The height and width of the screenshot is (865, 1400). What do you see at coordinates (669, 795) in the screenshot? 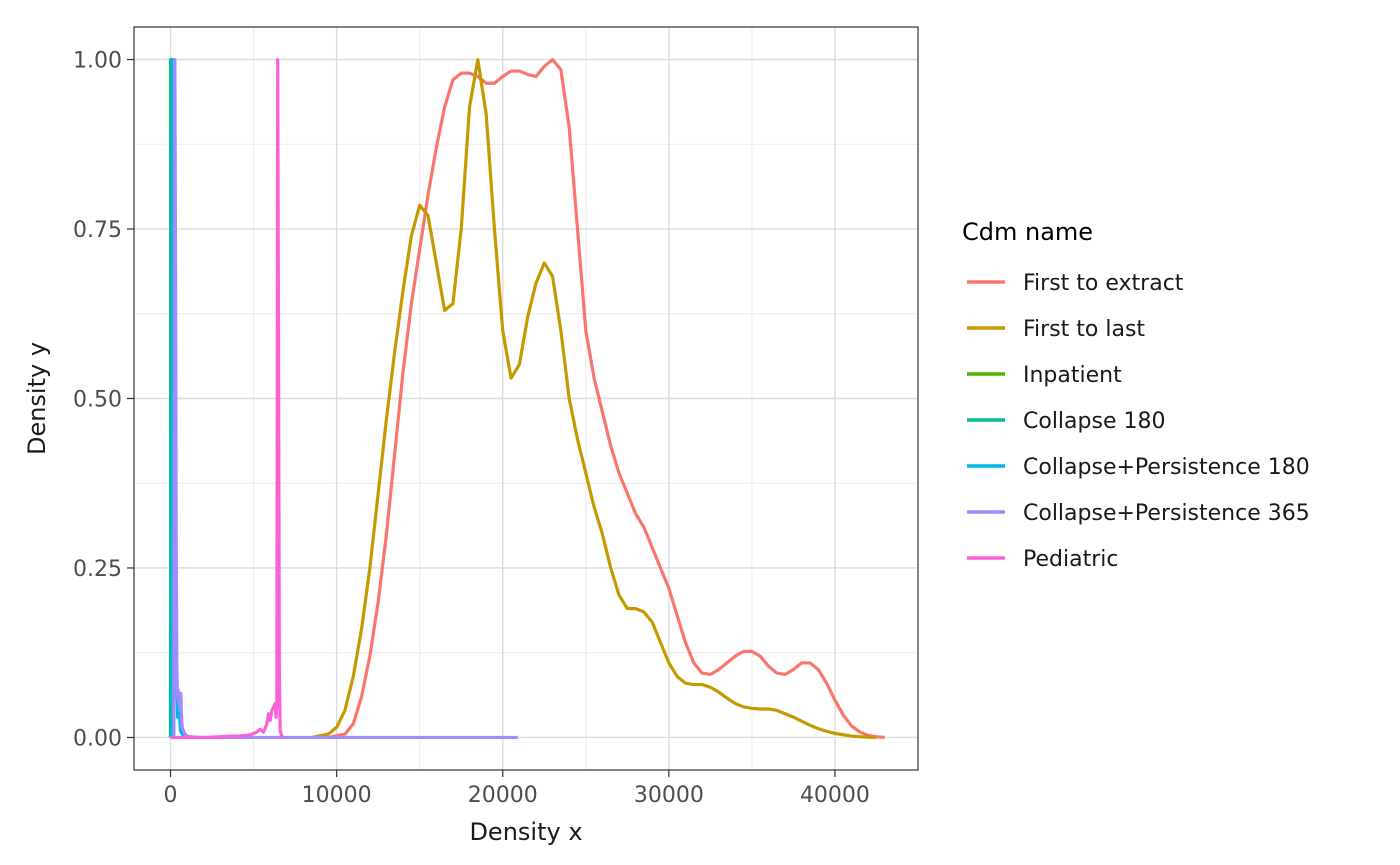
I see `x-tick-label: 30000` at bounding box center [669, 795].